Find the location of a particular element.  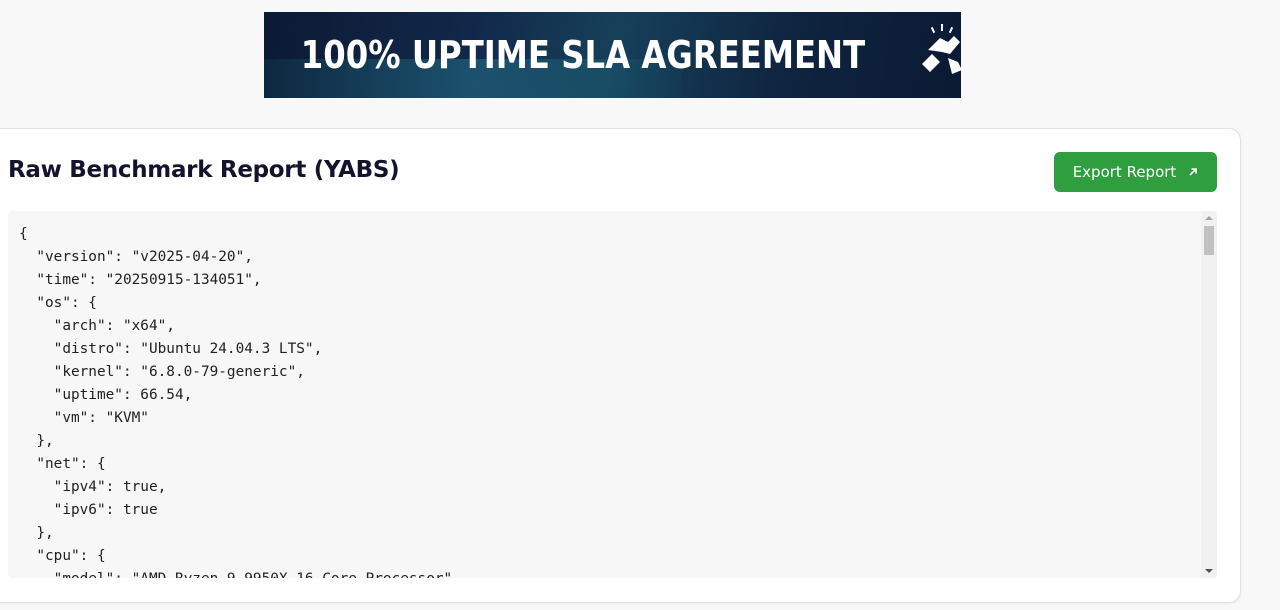

code-line: "arch": "x64", is located at coordinates (97, 326).